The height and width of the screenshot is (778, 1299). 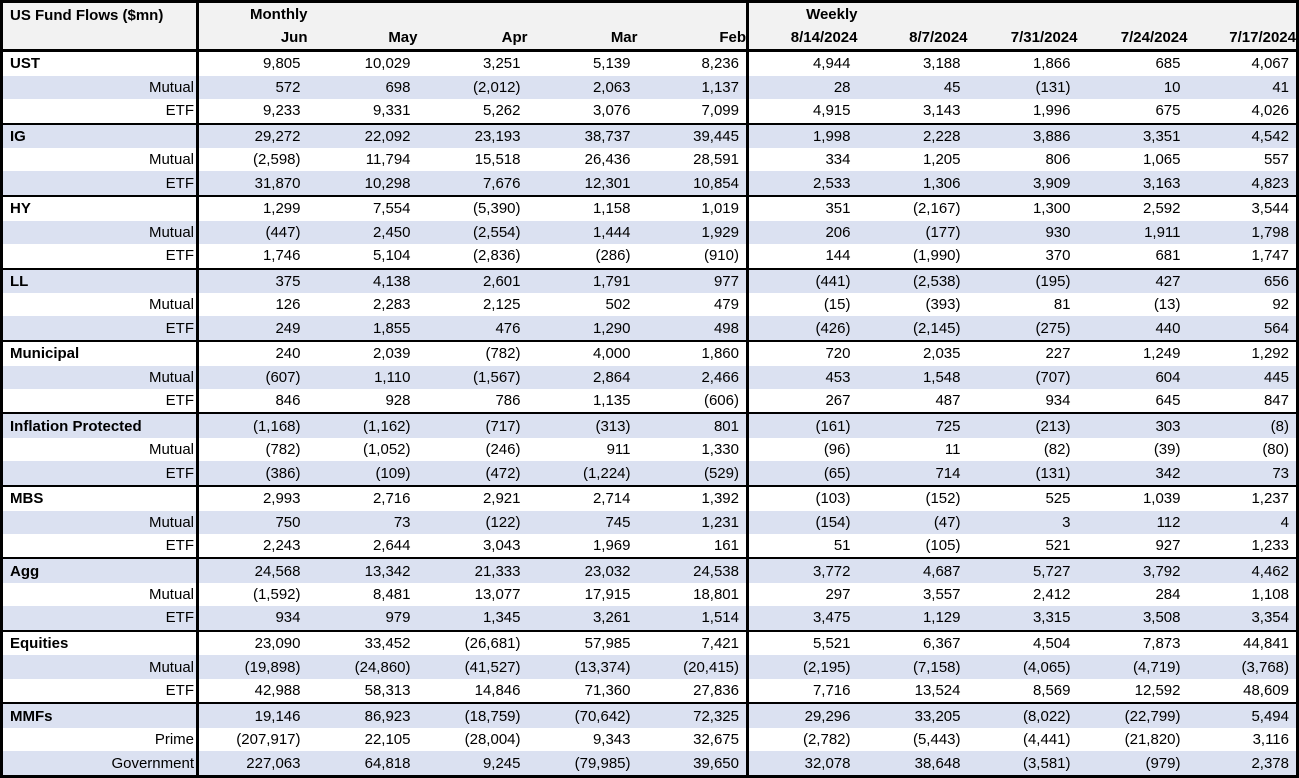 I want to click on value-cell: 720, so click(x=802, y=353).